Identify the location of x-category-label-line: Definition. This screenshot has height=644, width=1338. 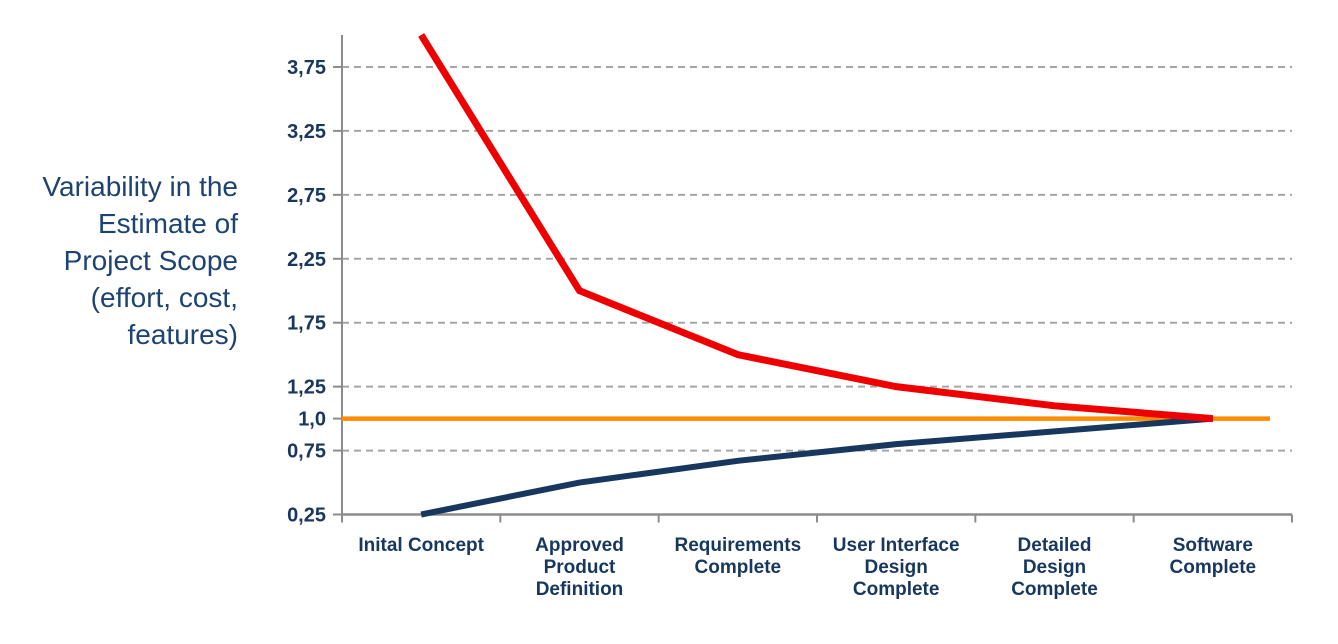
(580, 589).